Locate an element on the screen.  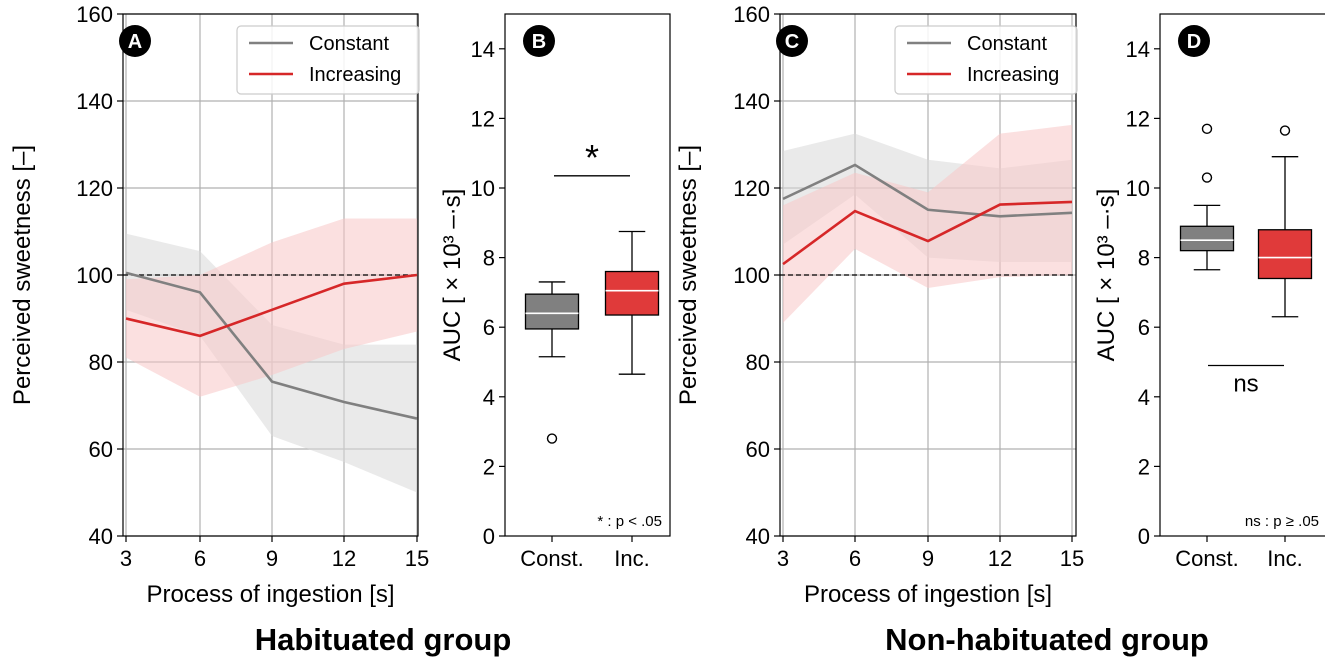
panel-c-badge is located at coordinates (792, 41).